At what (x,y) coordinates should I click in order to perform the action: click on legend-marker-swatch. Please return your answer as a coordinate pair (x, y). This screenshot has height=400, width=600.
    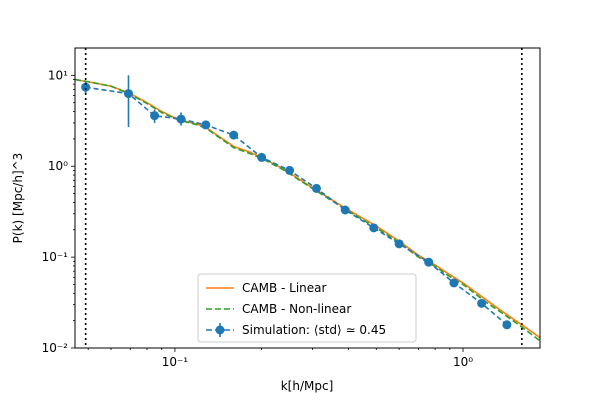
    Looking at the image, I should click on (220, 330).